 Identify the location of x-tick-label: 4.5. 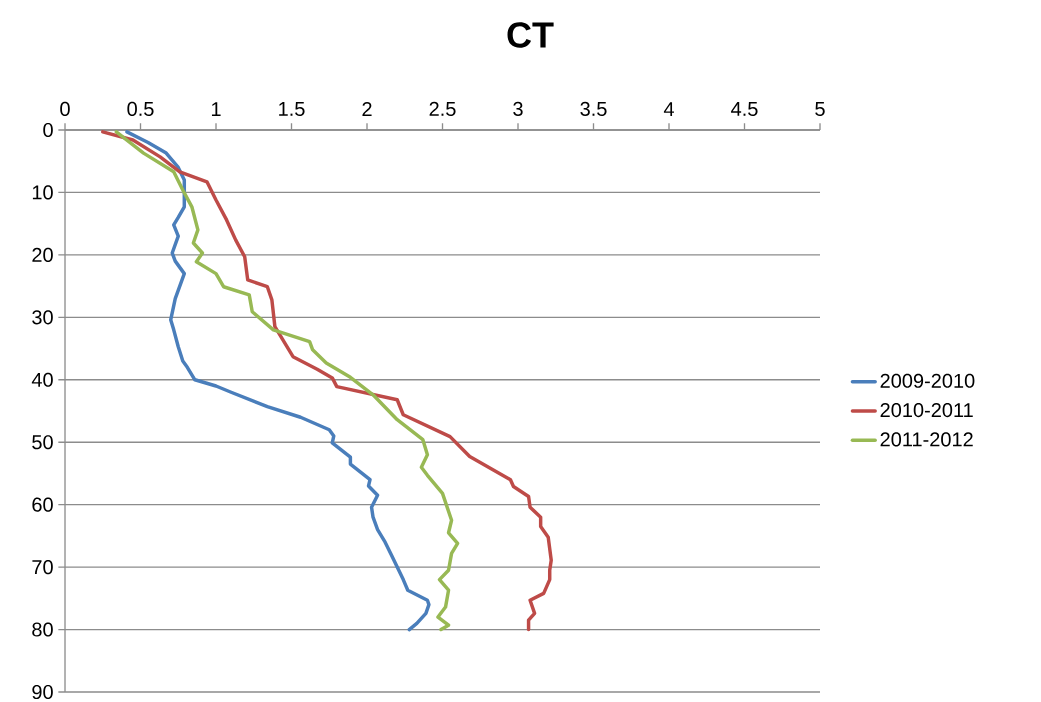
(744, 109).